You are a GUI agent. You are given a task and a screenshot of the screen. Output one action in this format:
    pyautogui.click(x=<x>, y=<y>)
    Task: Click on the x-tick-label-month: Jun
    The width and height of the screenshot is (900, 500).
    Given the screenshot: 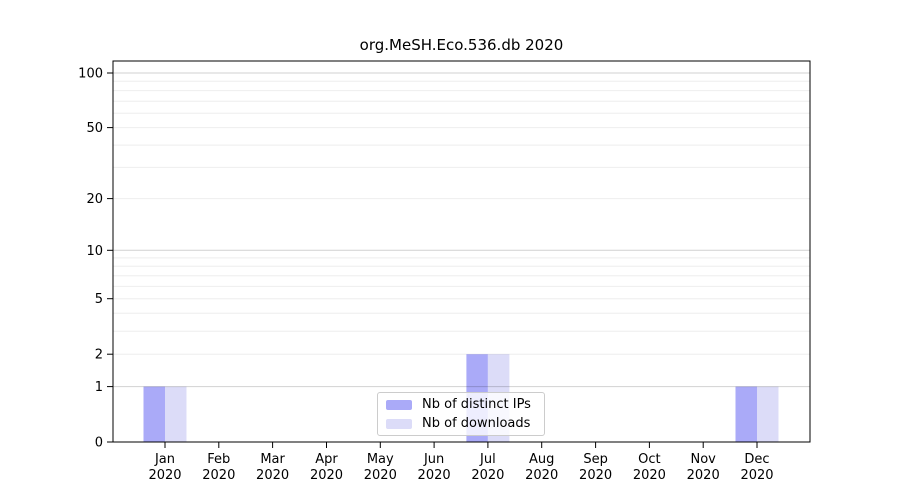 What is the action you would take?
    pyautogui.click(x=433, y=459)
    